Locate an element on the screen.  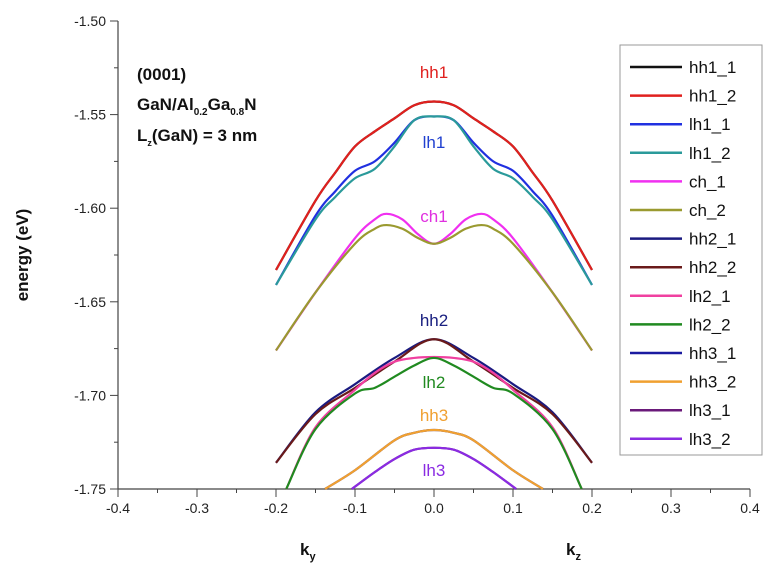
legend-label-hh2-2: hh2_2 is located at coordinates (712, 267).